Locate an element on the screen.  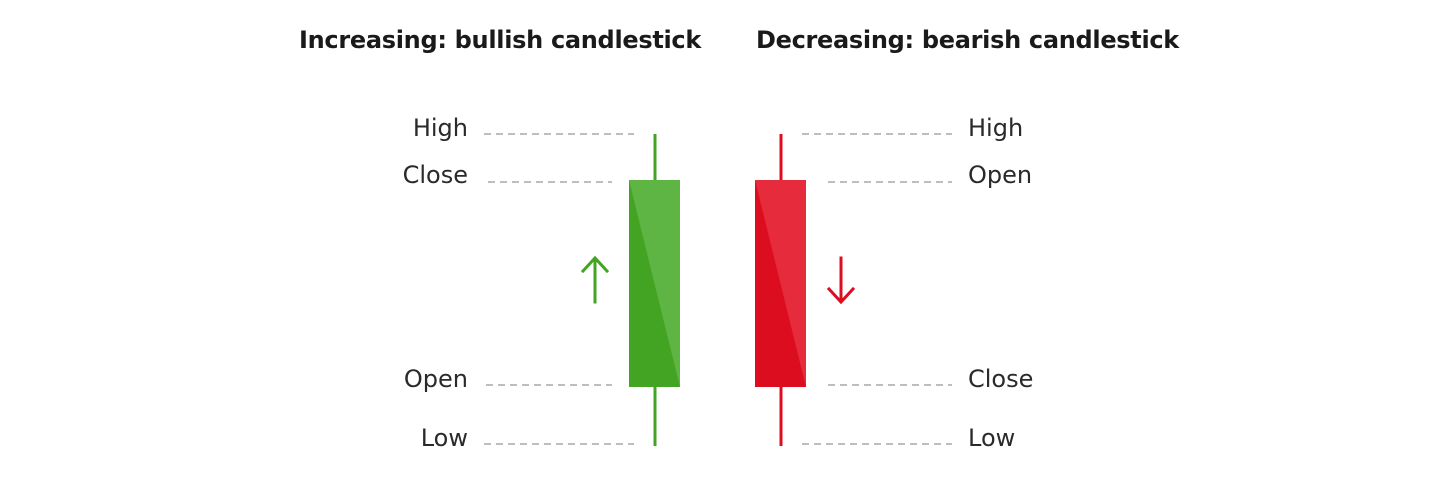
bullish-close-label: Close is located at coordinates (435, 175).